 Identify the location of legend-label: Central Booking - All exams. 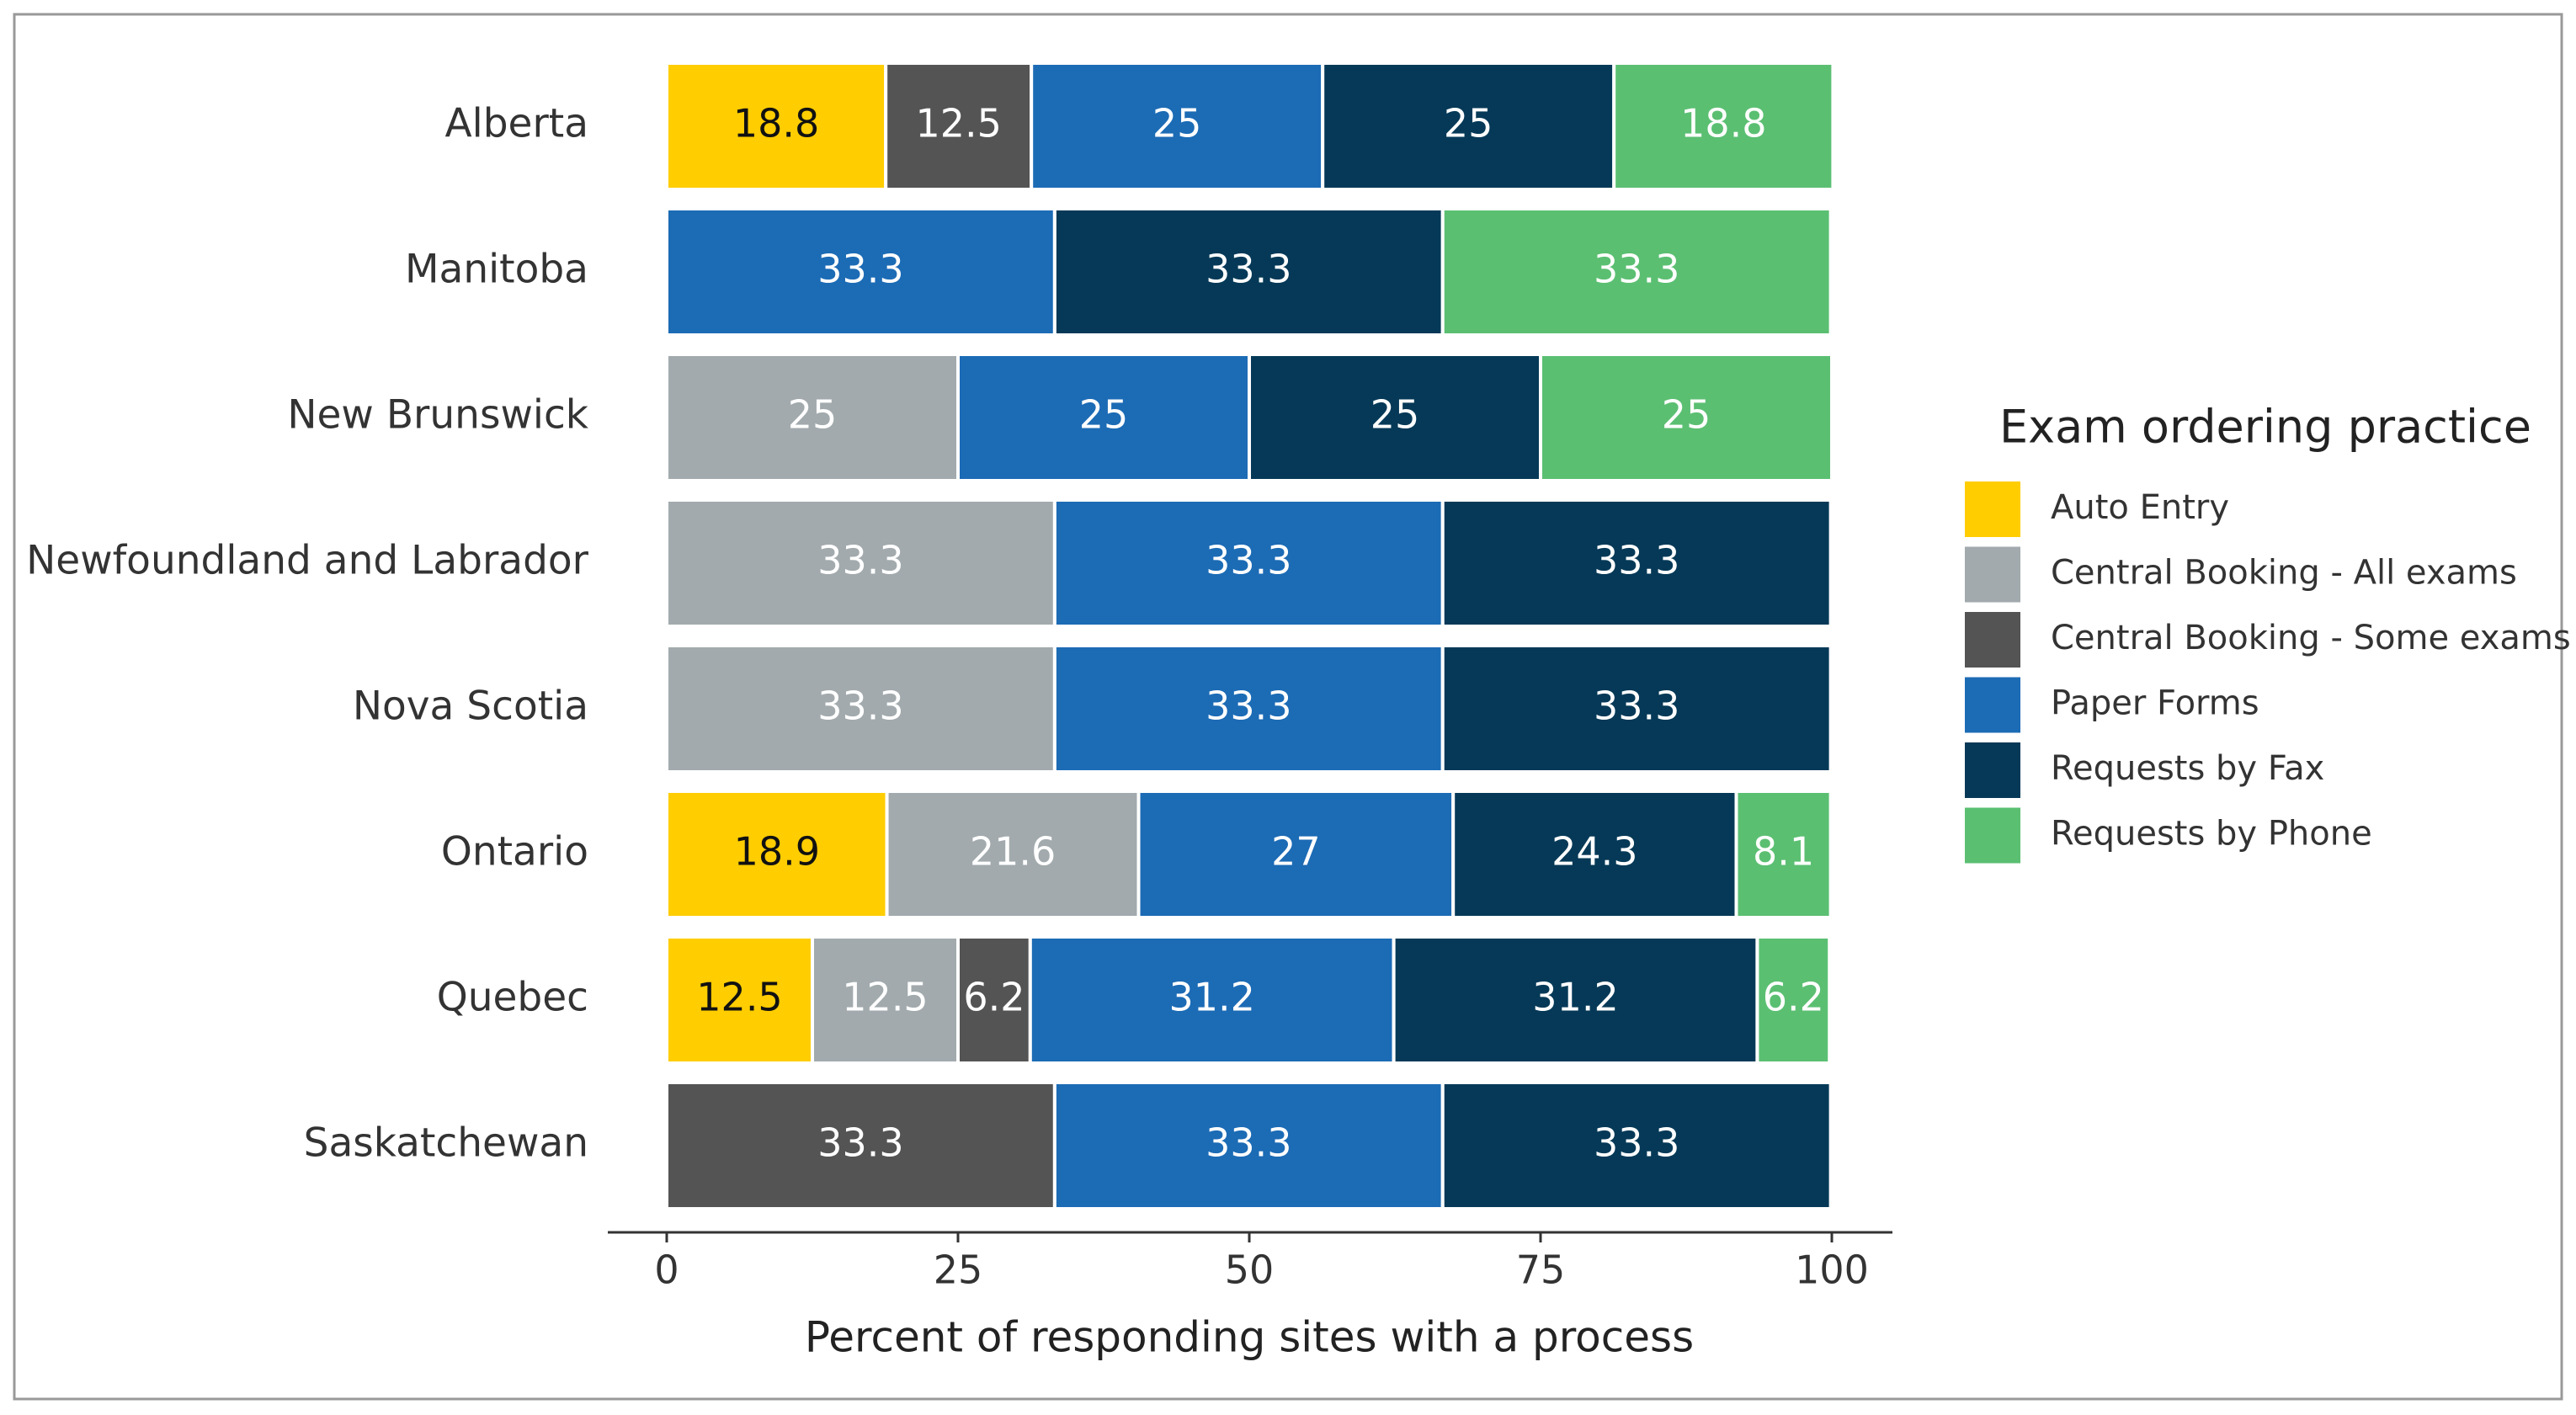
(2284, 573).